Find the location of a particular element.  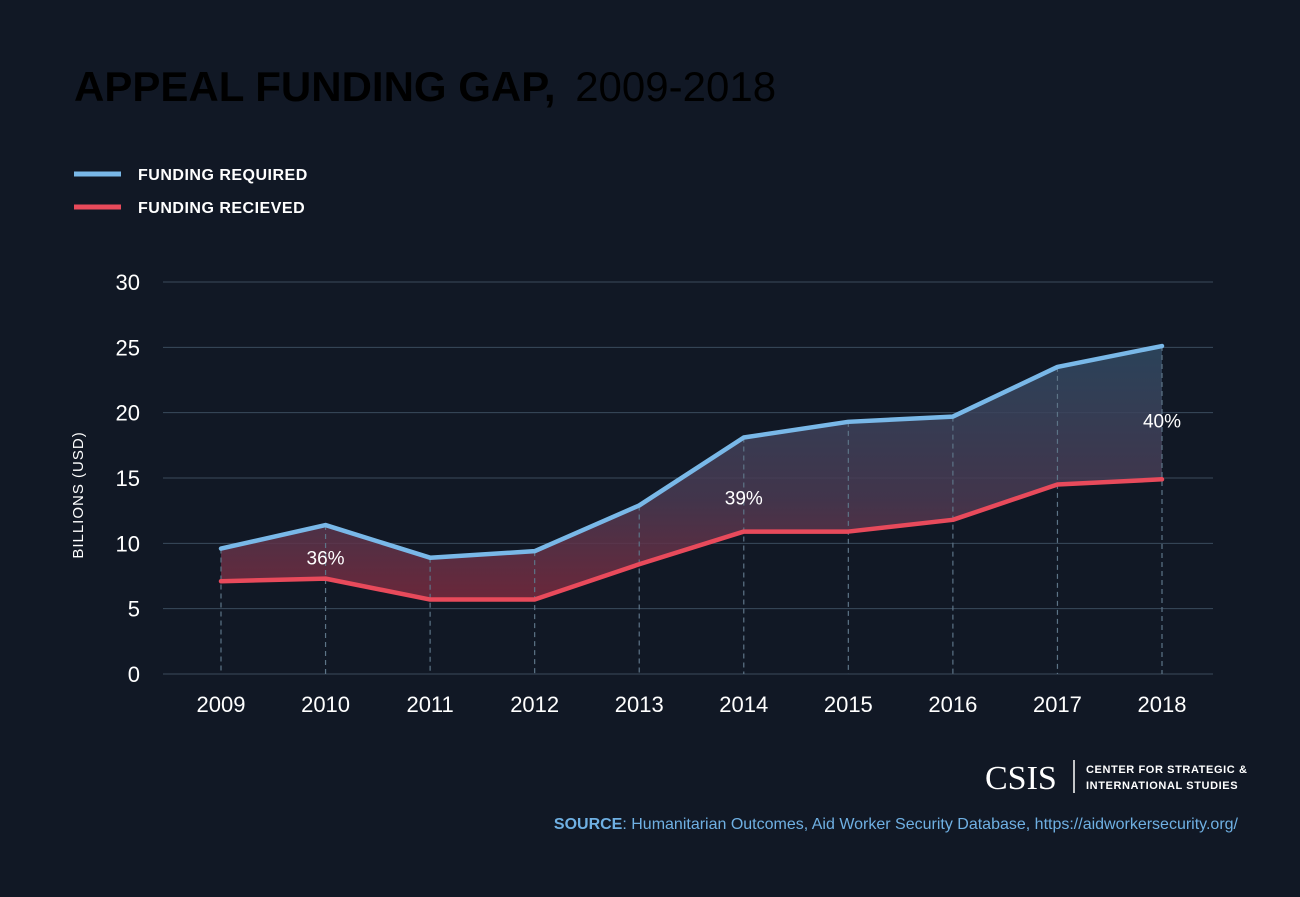

annotations: 36% 39% 40% is located at coordinates (744, 491).